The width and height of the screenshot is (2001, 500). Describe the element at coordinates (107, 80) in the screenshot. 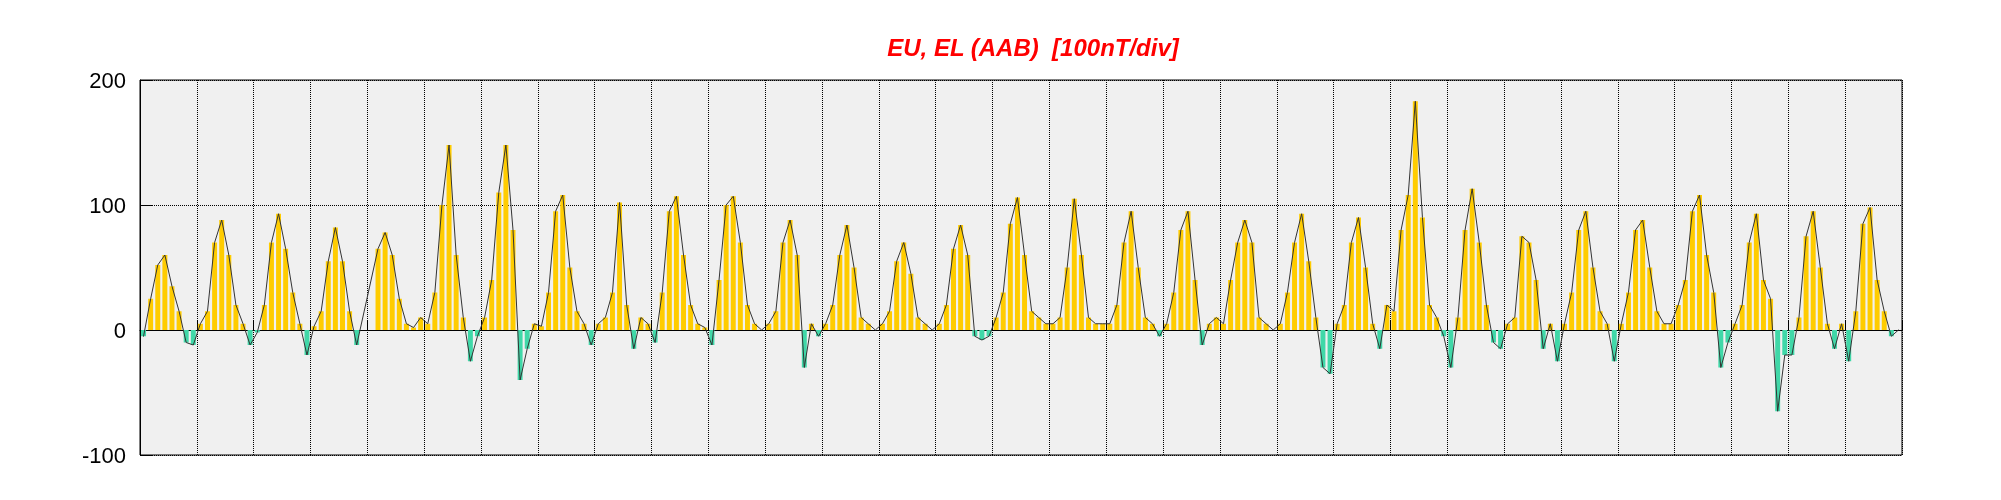

I see `y-tick-label: 200` at that location.